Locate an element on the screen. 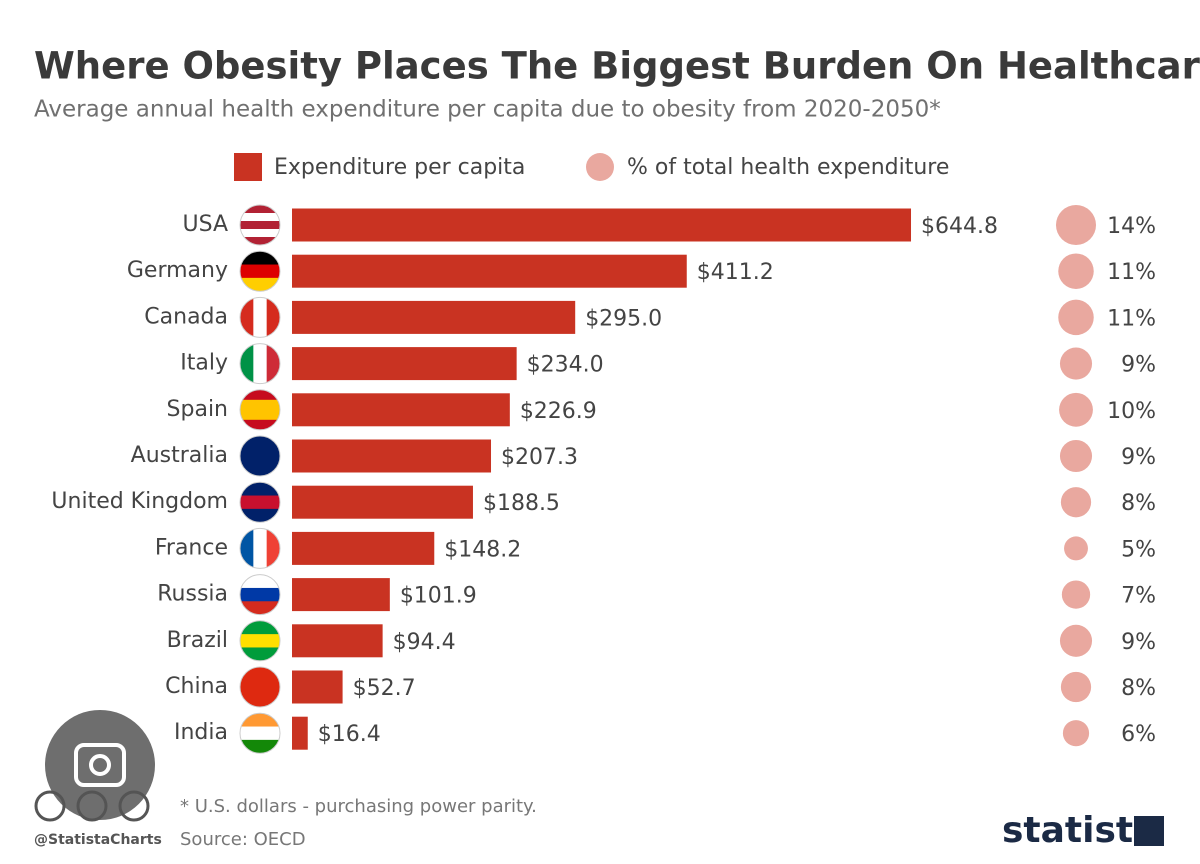 This screenshot has height=864, width=1200. category-label: India is located at coordinates (201, 732).